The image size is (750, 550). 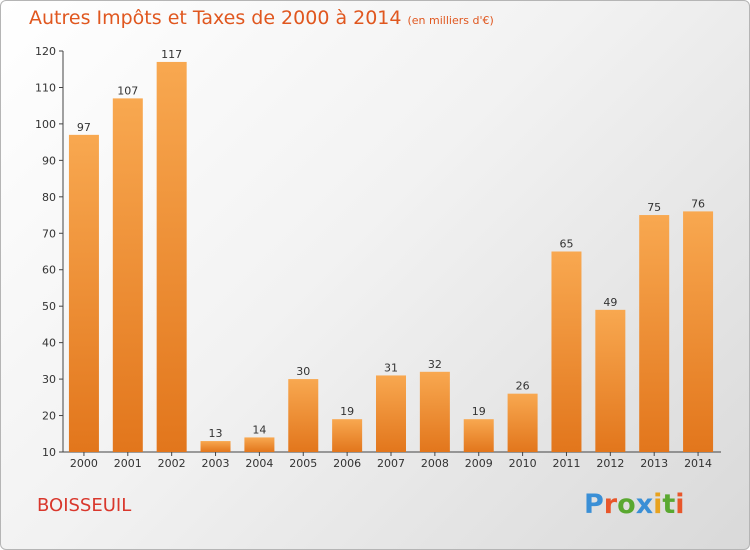 What do you see at coordinates (698, 463) in the screenshot?
I see `x-tick-label-2014: 2014` at bounding box center [698, 463].